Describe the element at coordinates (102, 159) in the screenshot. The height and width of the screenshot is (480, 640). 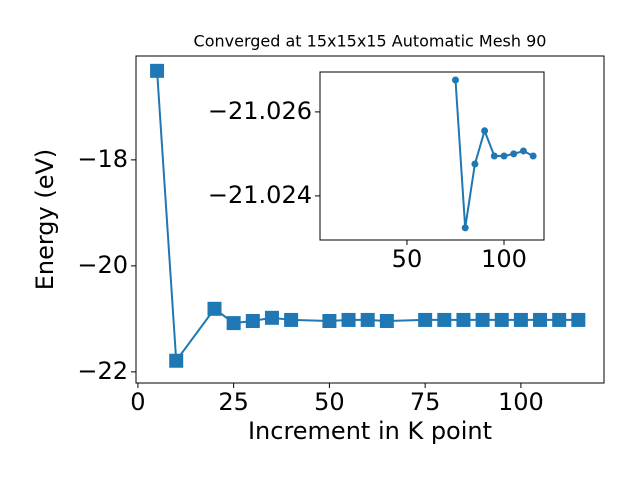
I see `y-tick-label: −18` at that location.